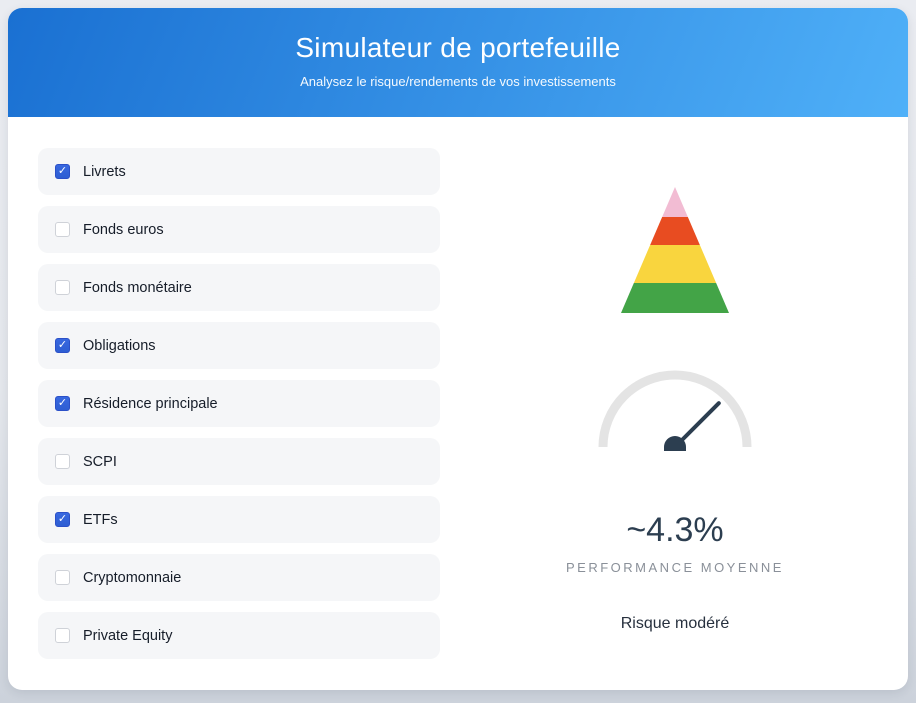 This screenshot has height=703, width=916. Describe the element at coordinates (675, 567) in the screenshot. I see `performance-label: PERFORMANCE MOYENNE` at that location.